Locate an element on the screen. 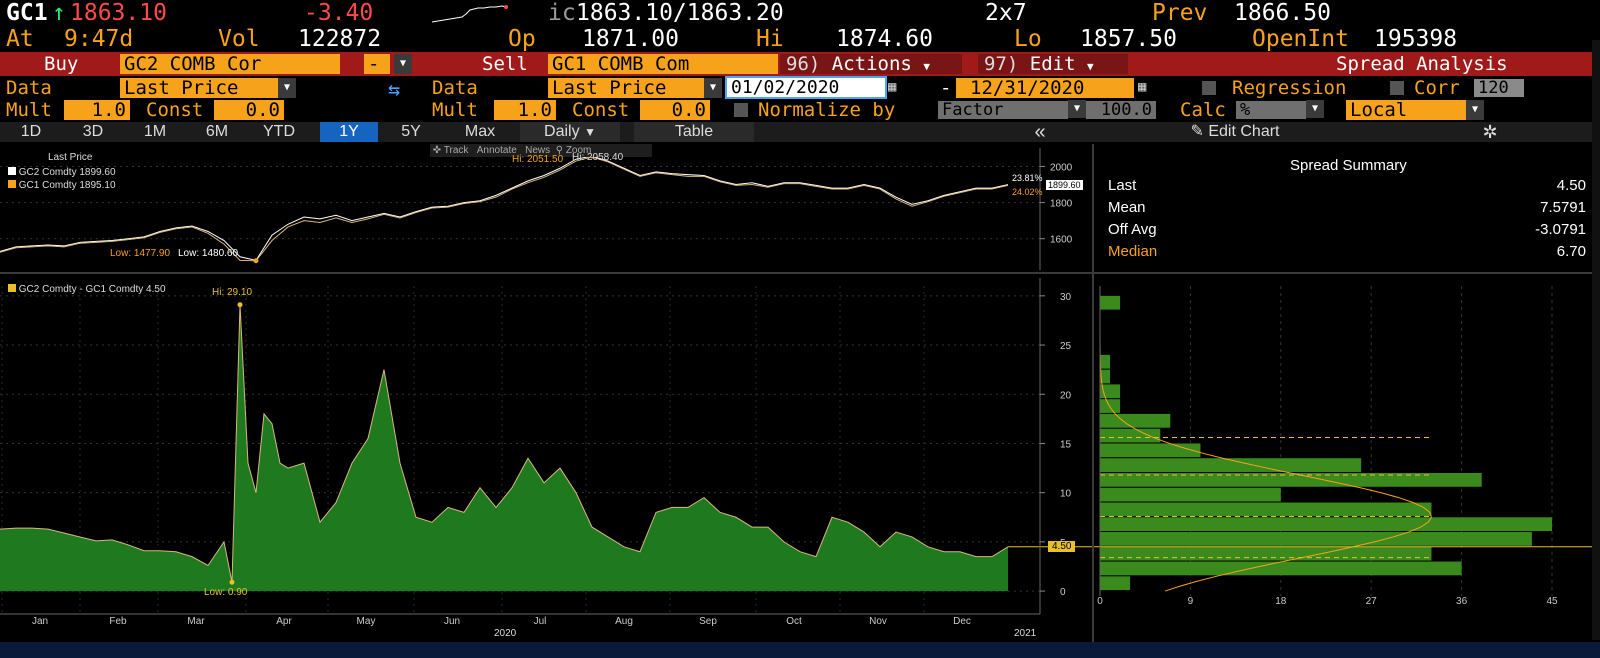 The width and height of the screenshot is (1600, 658). const-label-1: Const is located at coordinates (175, 110).